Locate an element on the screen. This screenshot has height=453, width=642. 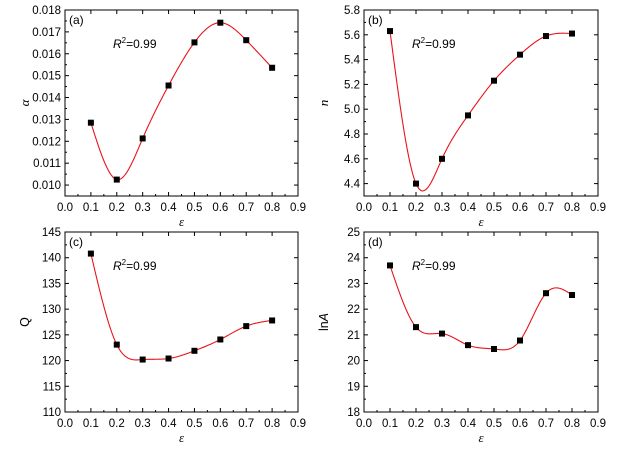
y-tick-label: 5.8 is located at coordinates (352, 11).